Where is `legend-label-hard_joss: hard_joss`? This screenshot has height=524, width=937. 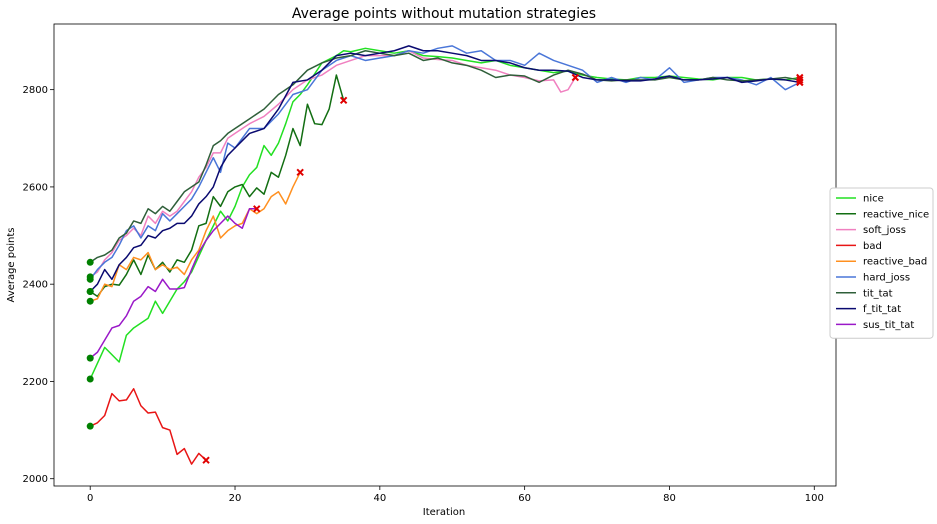 legend-label-hard_joss: hard_joss is located at coordinates (886, 278).